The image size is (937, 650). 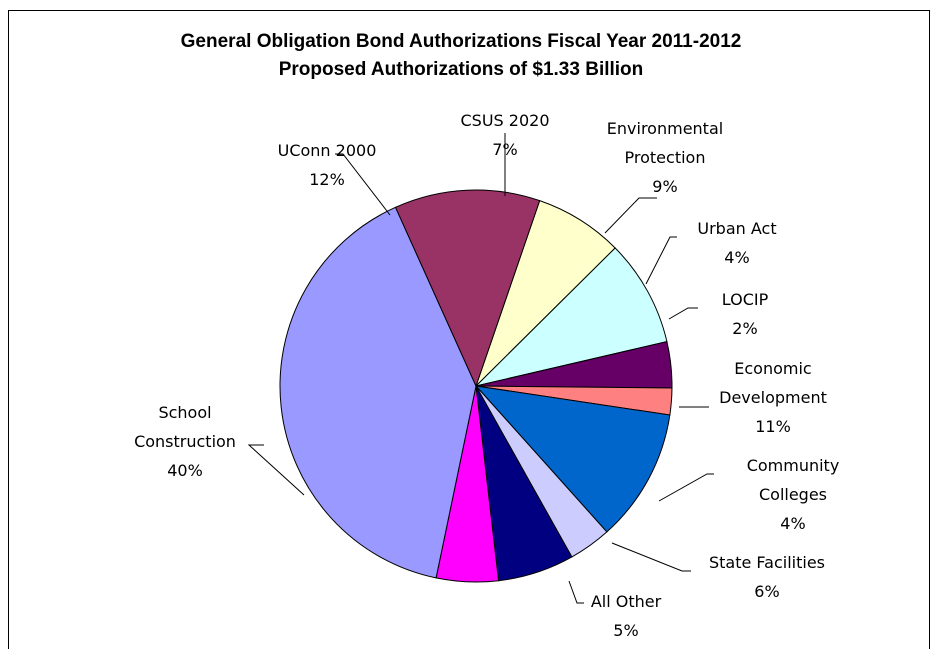 I want to click on slice-name: Urban Act, so click(x=736, y=228).